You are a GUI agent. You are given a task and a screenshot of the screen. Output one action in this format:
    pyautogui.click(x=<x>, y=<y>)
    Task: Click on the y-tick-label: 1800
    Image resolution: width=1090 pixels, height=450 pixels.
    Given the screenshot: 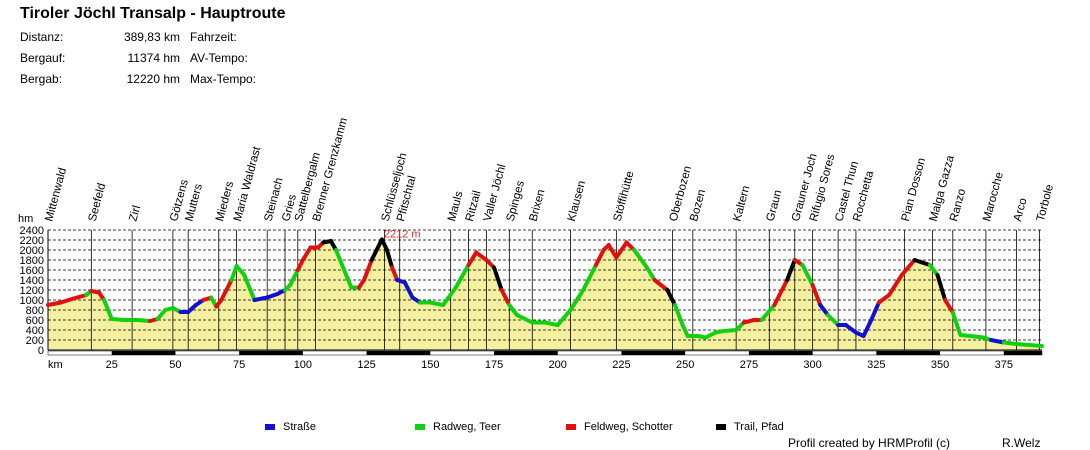 What is the action you would take?
    pyautogui.click(x=32, y=261)
    